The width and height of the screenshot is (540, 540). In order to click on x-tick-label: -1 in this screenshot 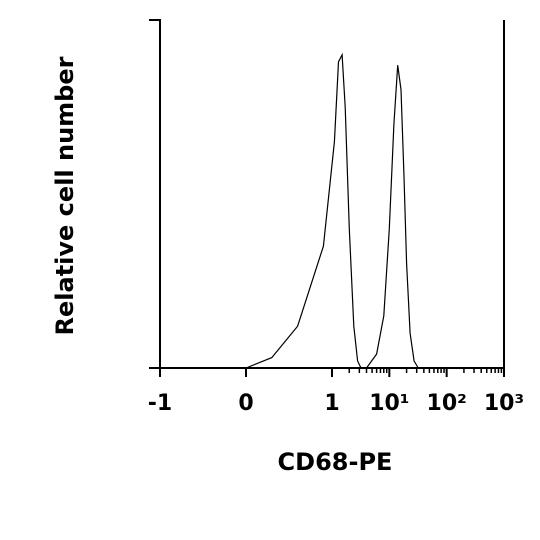, I will do `click(160, 403)`.